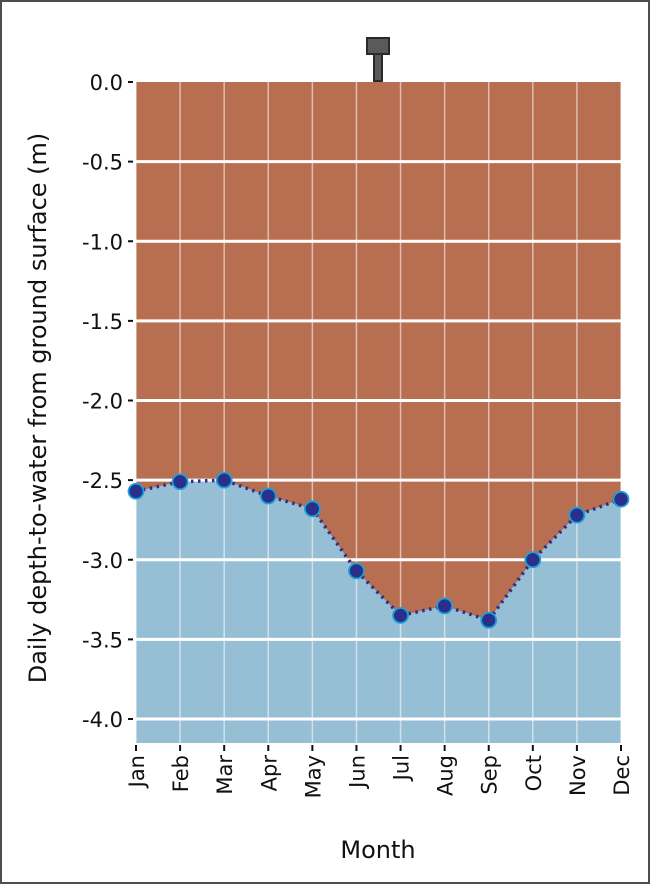 This screenshot has height=884, width=650. Describe the element at coordinates (489, 620) in the screenshot. I see `data-point-sep` at that location.